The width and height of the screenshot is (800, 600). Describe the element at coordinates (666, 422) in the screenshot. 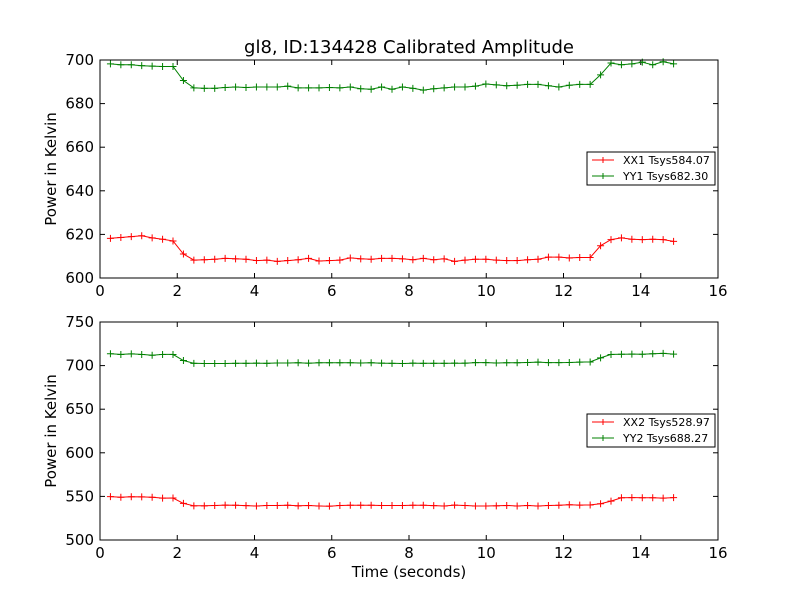

I see `bottom-legend-label-xx2: XX2 Tsys528.97` at that location.